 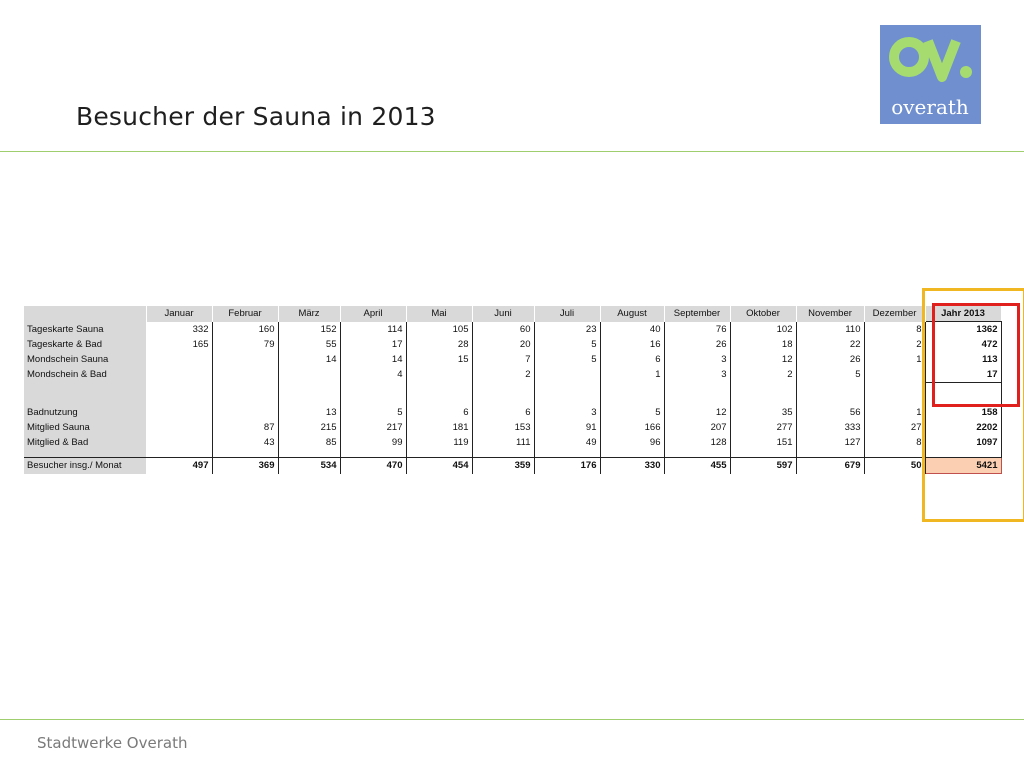 I want to click on table-cell: 369, so click(x=245, y=465).